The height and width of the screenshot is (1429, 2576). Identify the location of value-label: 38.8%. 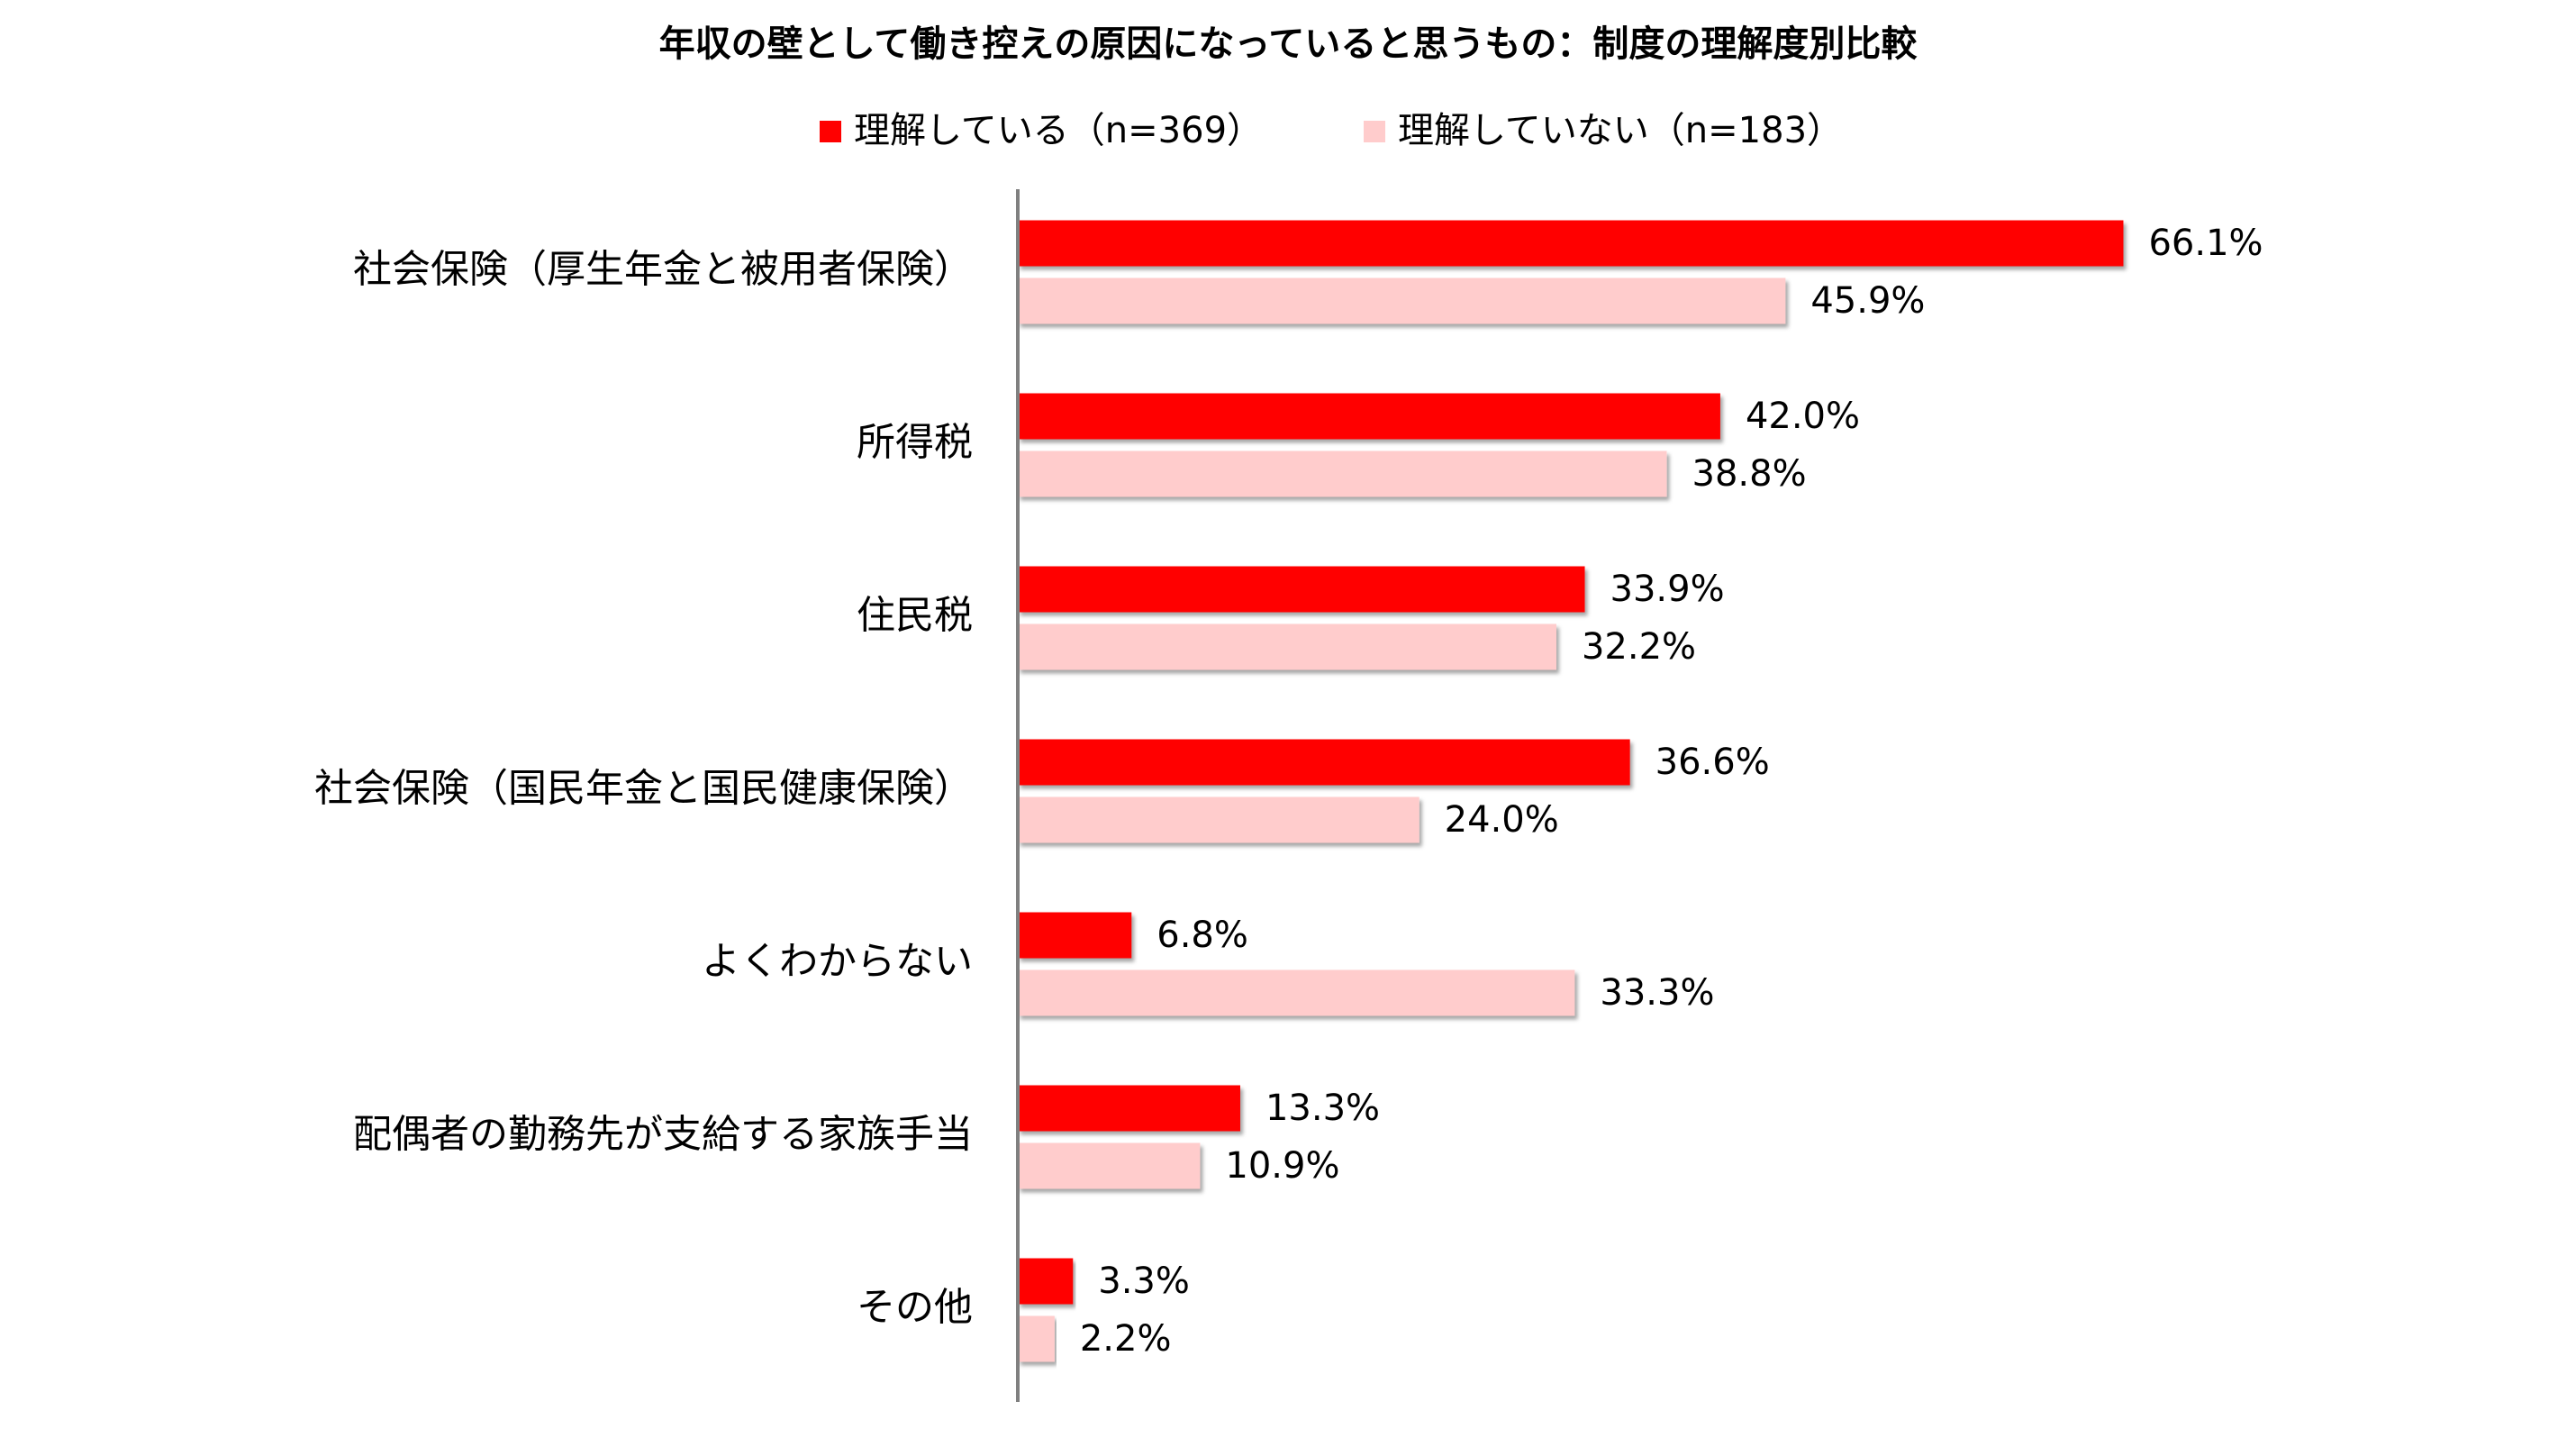
(1749, 474).